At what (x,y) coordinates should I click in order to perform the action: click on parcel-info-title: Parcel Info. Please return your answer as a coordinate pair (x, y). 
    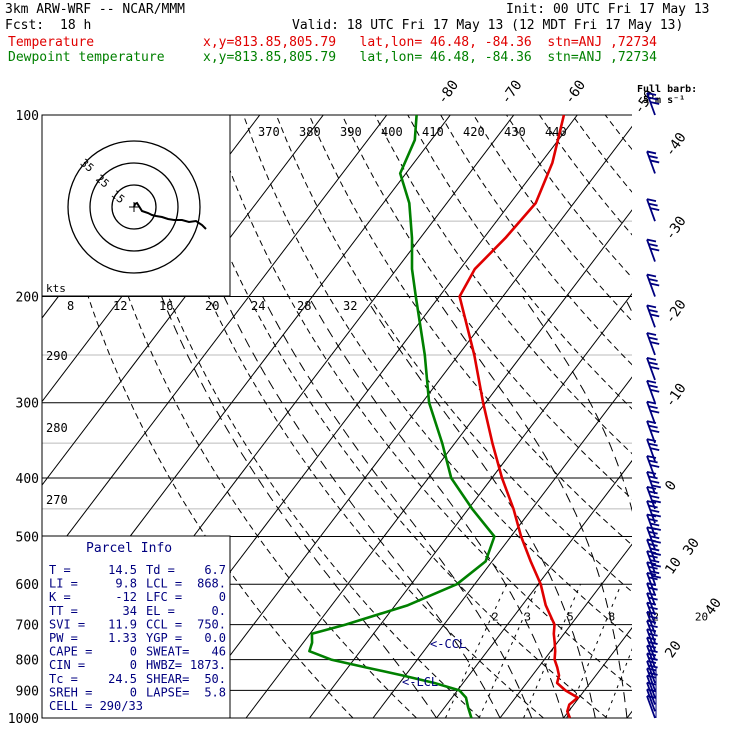
    Looking at the image, I should click on (129, 548).